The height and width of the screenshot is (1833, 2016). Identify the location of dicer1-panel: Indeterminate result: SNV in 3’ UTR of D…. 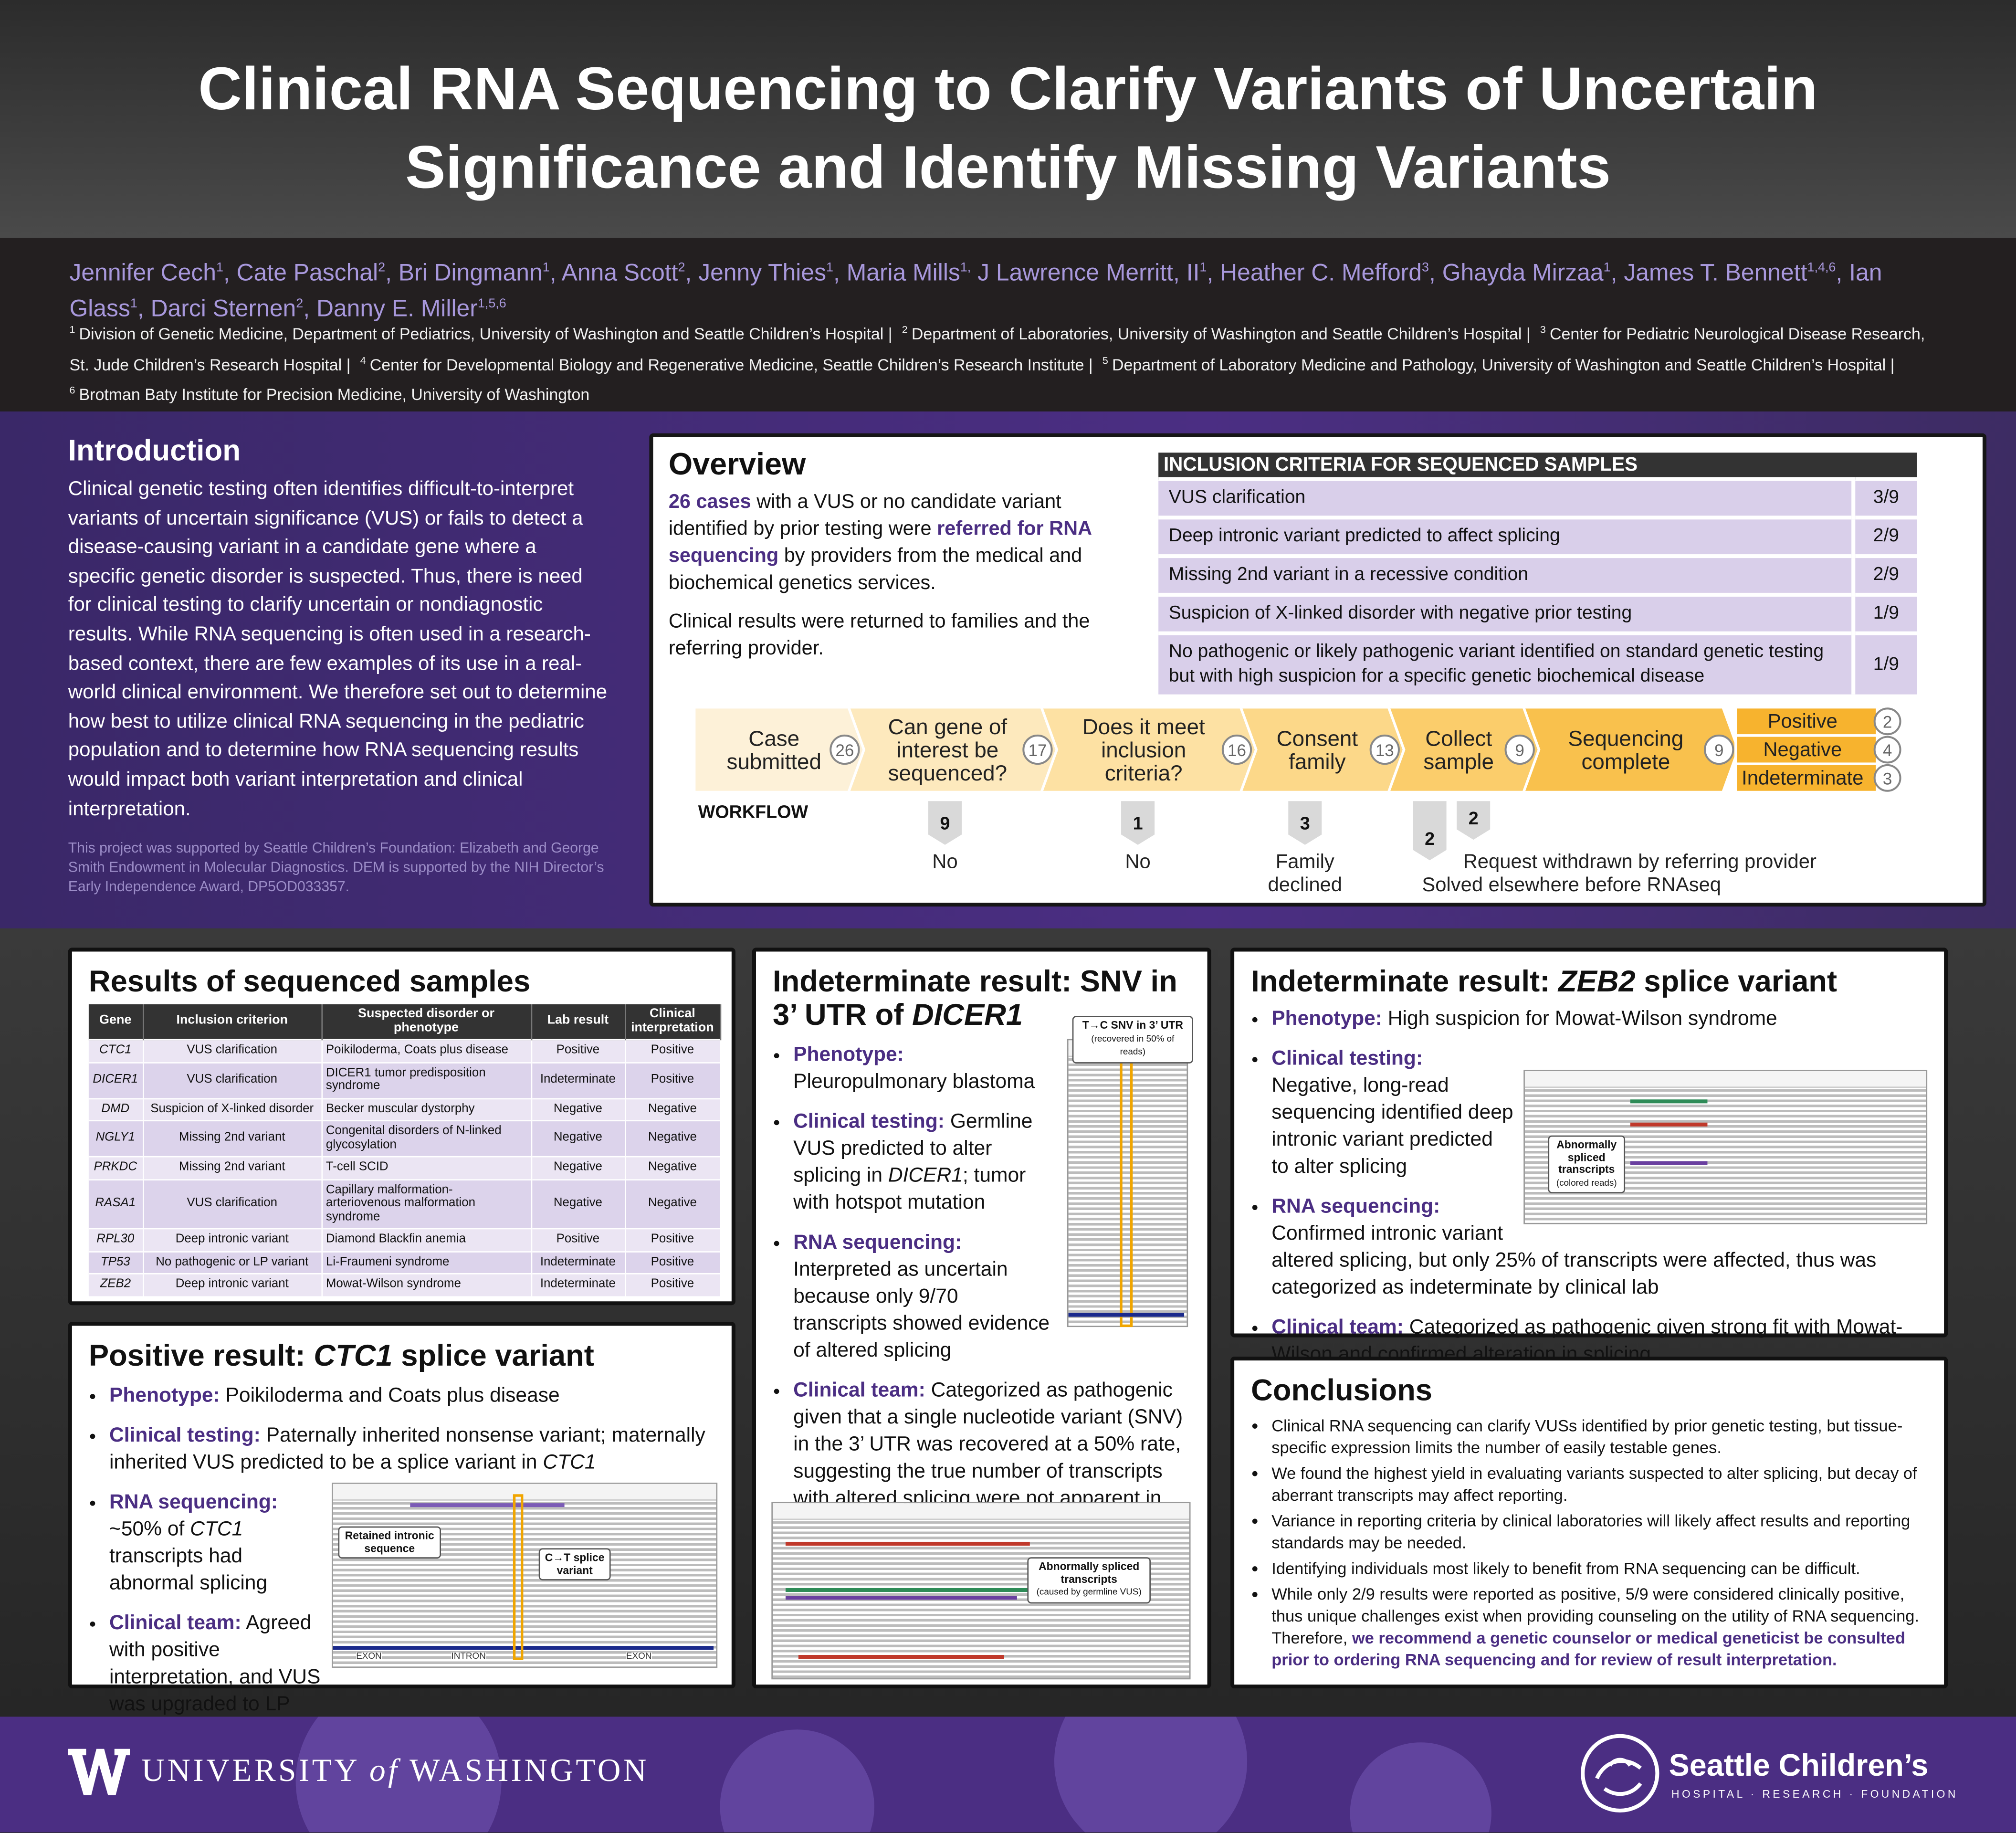
(981, 1318).